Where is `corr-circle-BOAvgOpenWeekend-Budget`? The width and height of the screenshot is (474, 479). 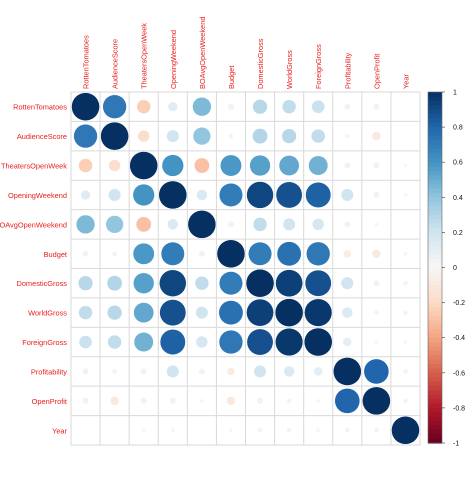
corr-circle-BOAvgOpenWeekend-Budget is located at coordinates (231, 224).